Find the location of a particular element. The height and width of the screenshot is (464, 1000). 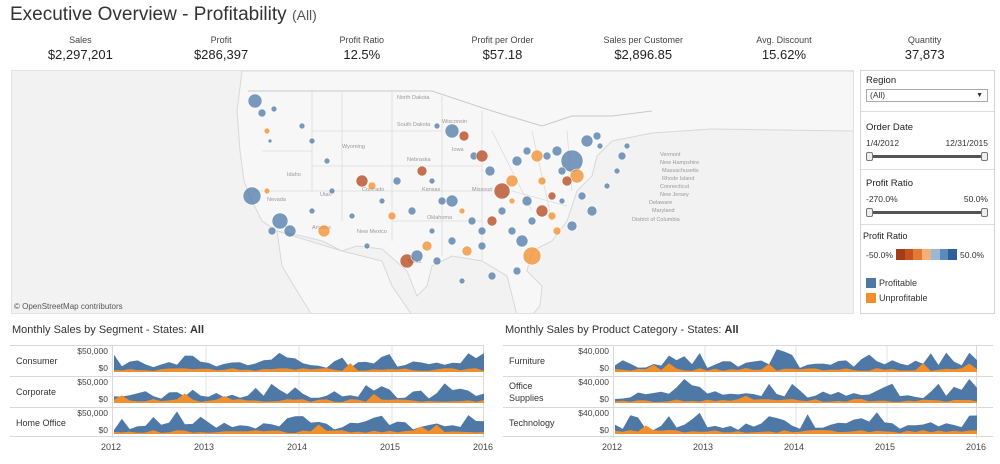

kpi-profit-per-order: Profit per Order $57.18 is located at coordinates (502, 51).